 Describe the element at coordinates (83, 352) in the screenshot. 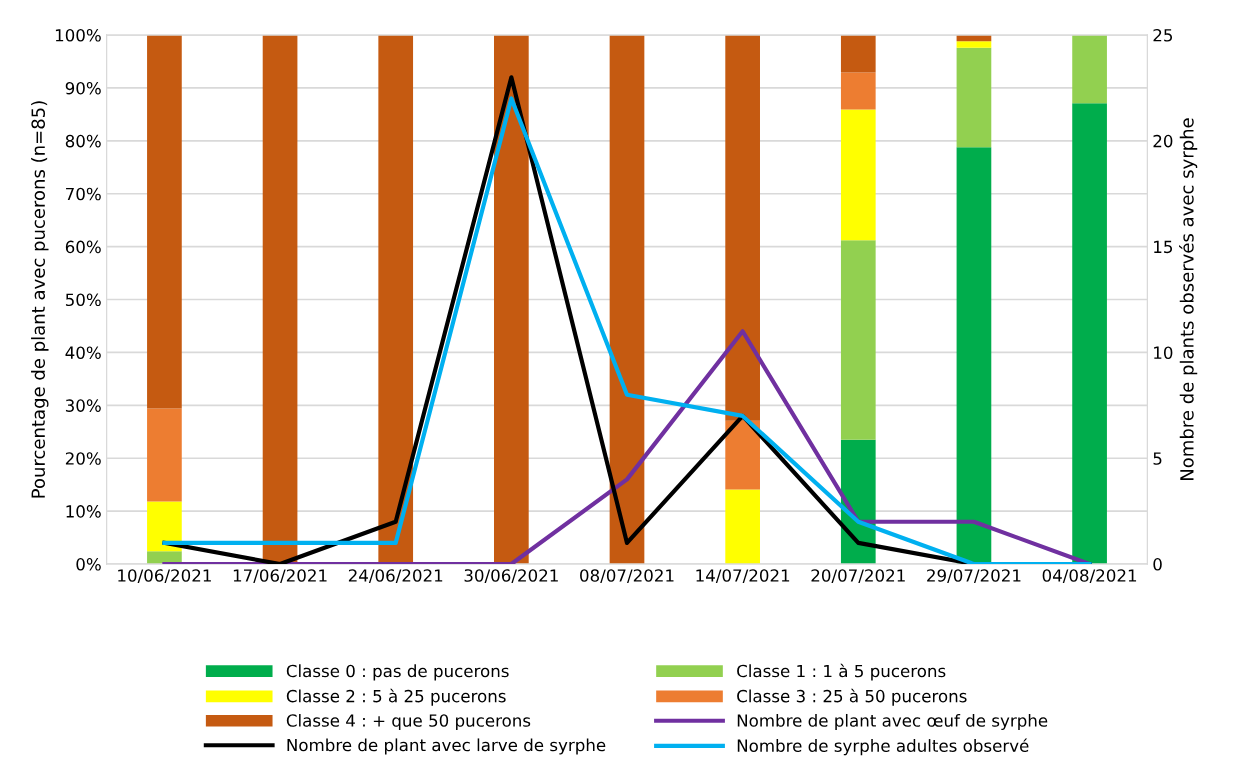

I see `y-tick-label: 40%` at that location.